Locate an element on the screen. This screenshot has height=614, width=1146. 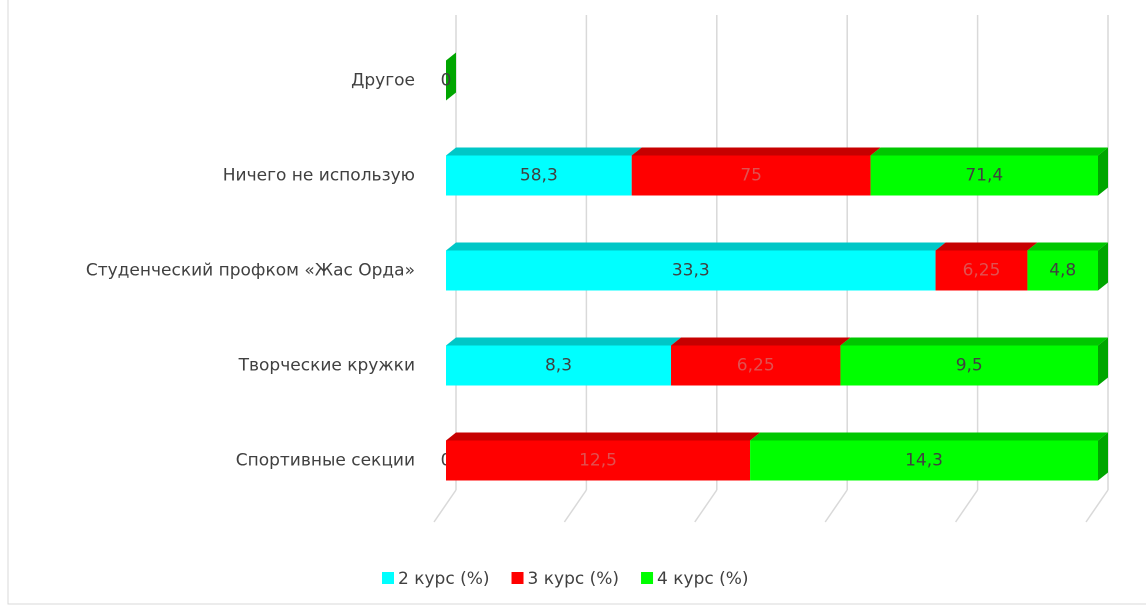
data-label: 33,3 is located at coordinates (691, 271).